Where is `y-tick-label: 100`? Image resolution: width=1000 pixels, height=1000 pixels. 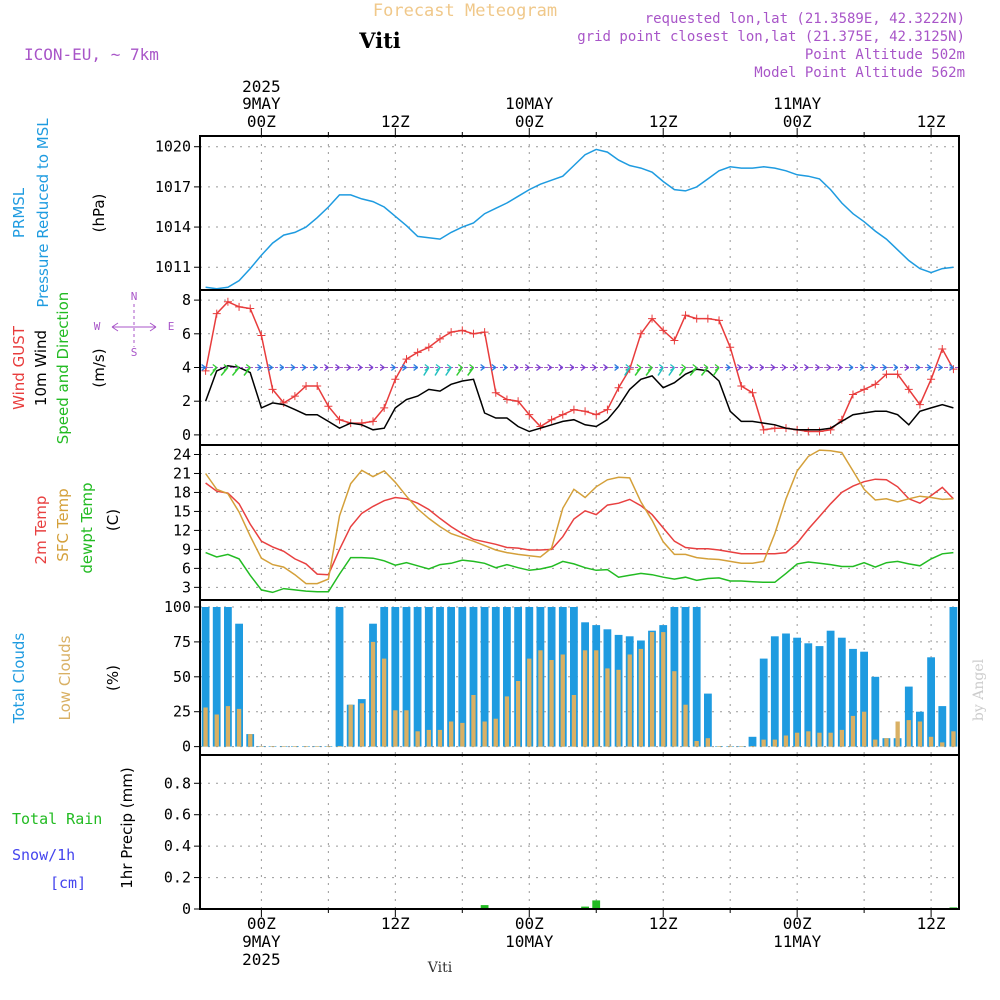
y-tick-label: 100 is located at coordinates (177, 607).